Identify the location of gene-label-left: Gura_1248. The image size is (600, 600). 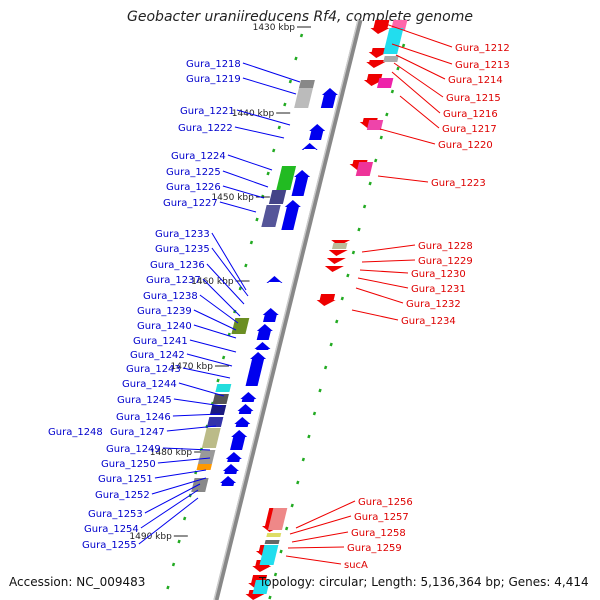
(75, 432).